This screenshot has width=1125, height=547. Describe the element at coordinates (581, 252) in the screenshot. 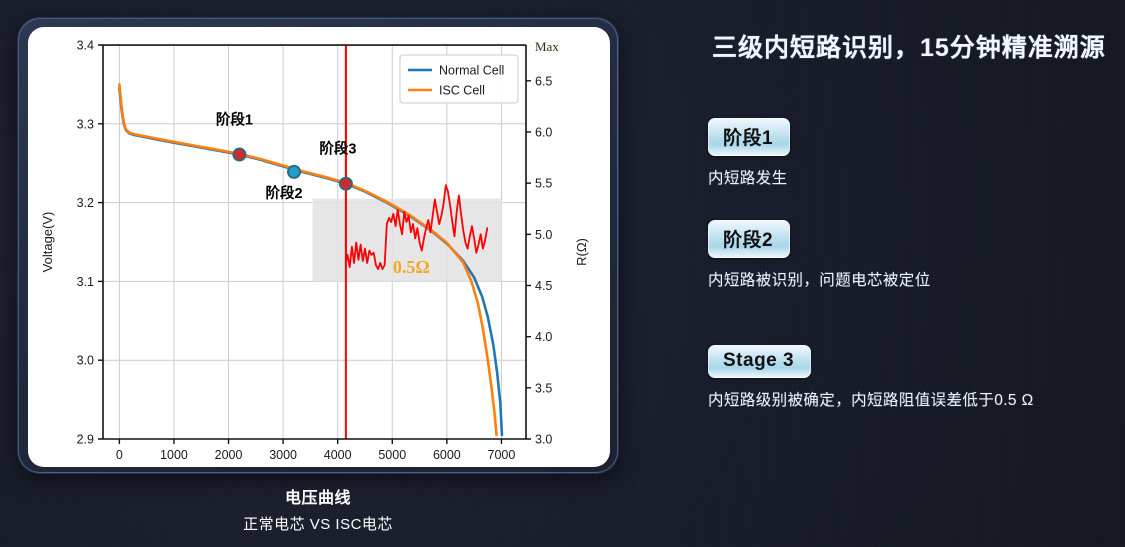

I see `svg-text: R(Ω)` at that location.